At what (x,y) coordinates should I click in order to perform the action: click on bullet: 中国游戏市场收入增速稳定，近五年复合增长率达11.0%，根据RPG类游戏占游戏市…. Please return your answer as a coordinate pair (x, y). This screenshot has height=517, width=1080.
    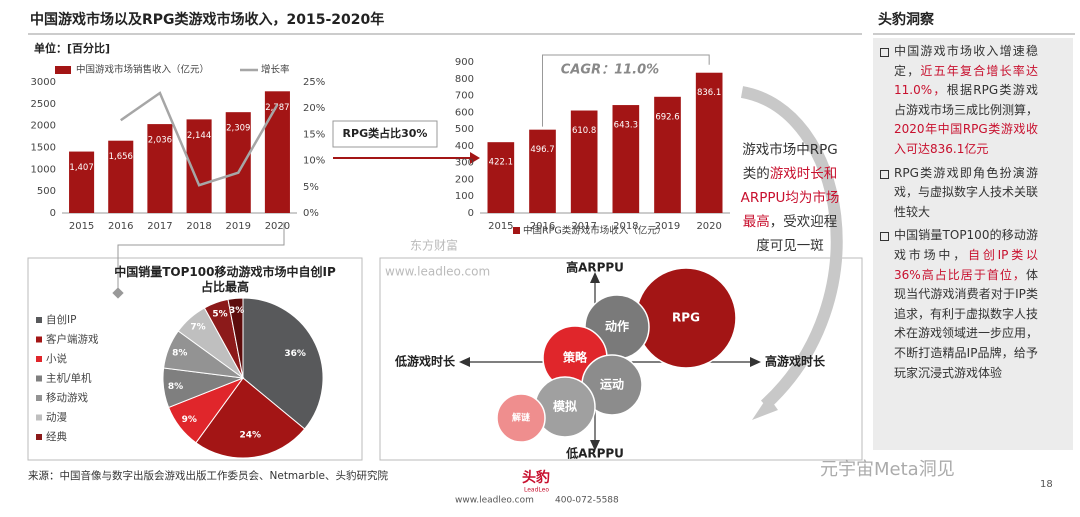
    Looking at the image, I should click on (958, 101).